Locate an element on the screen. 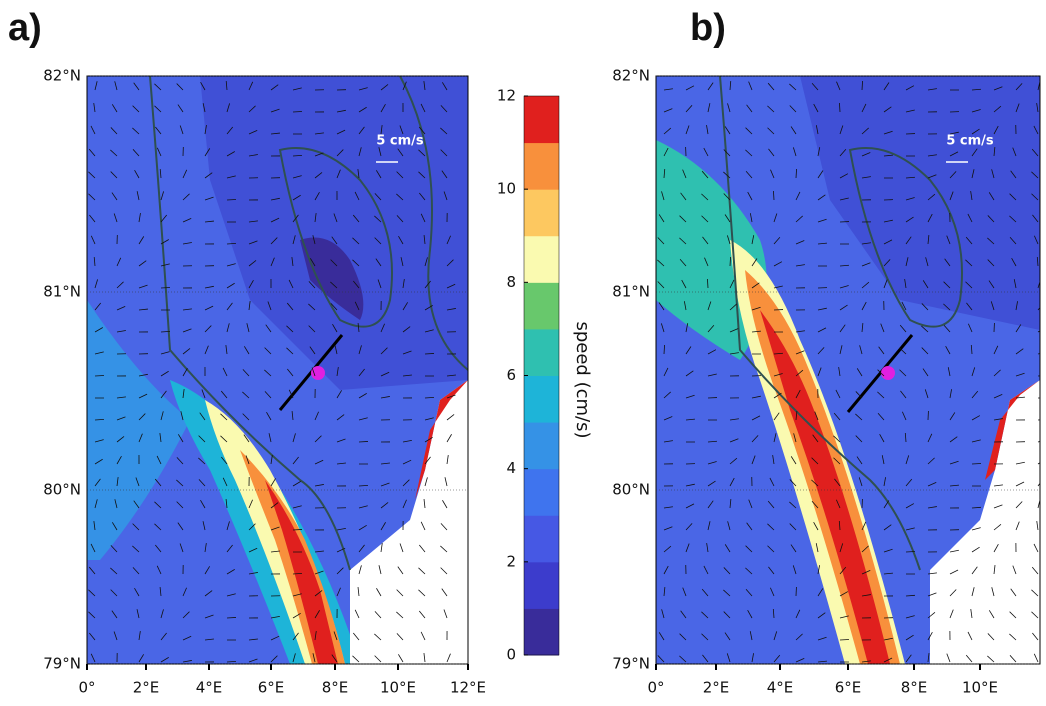 Image resolution: width=1046 pixels, height=706 pixels. colorbar-band is located at coordinates (541, 306).